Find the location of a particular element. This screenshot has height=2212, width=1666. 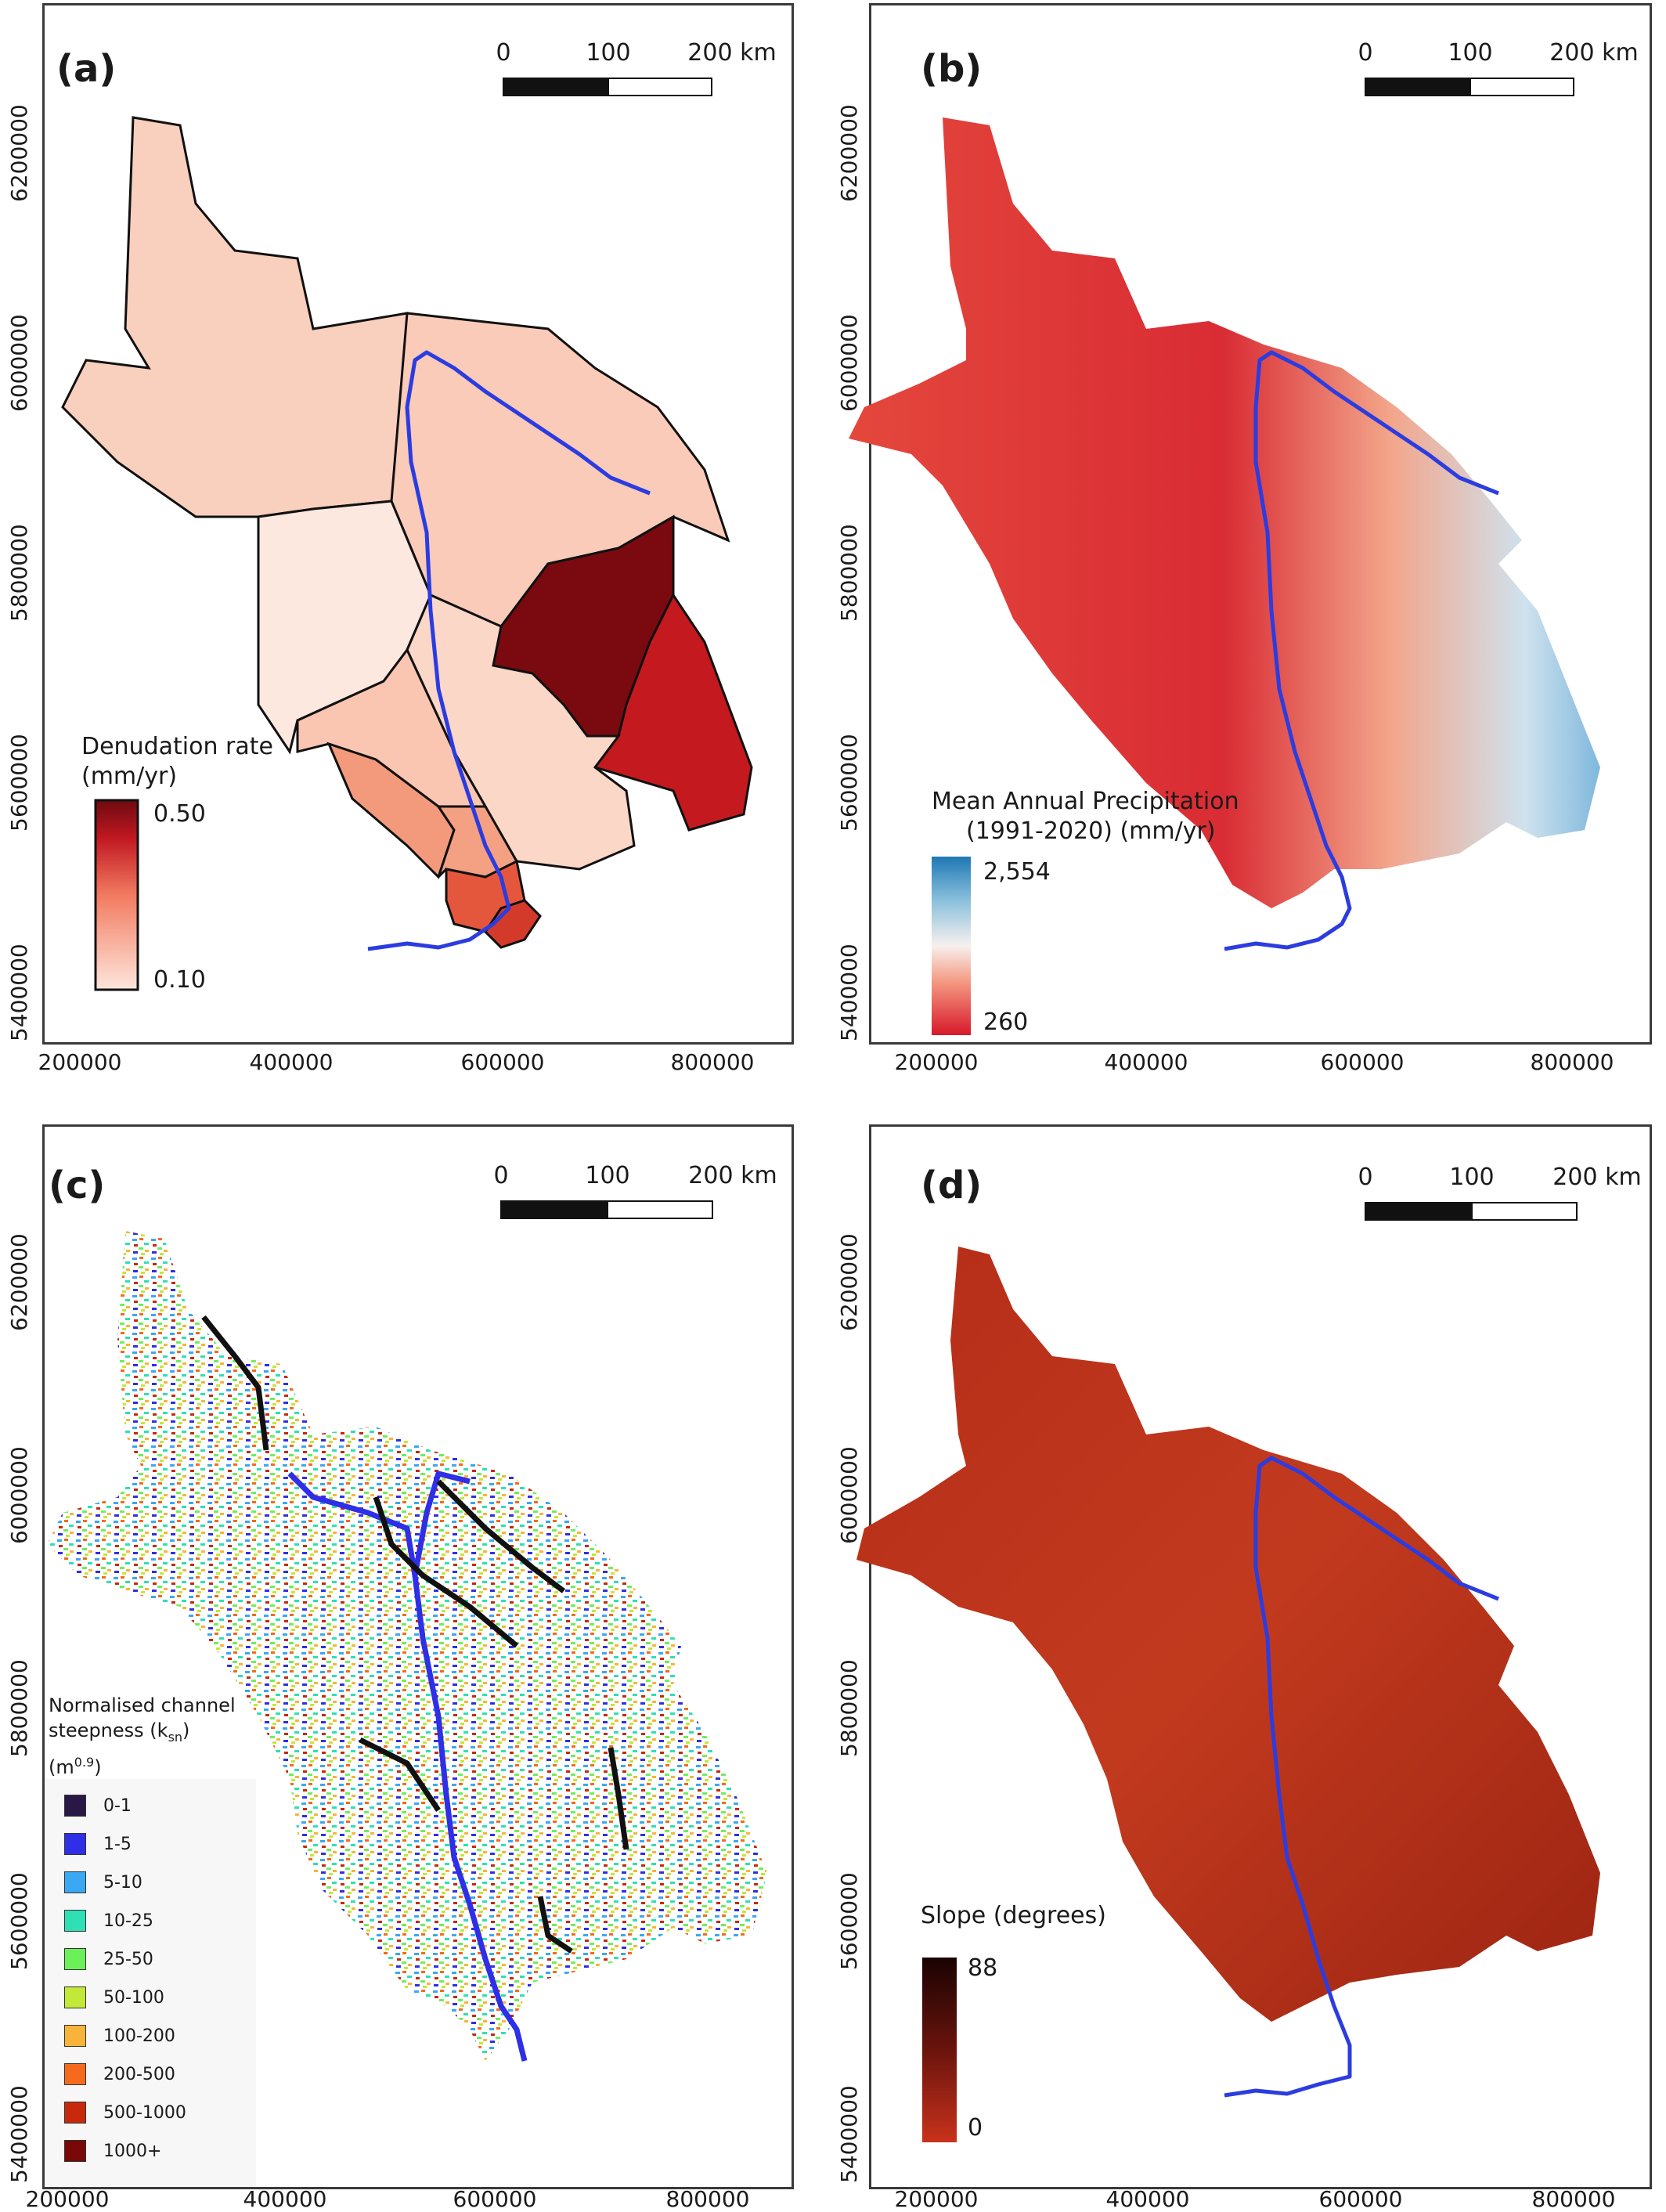

main-river is located at coordinates (509, 650).